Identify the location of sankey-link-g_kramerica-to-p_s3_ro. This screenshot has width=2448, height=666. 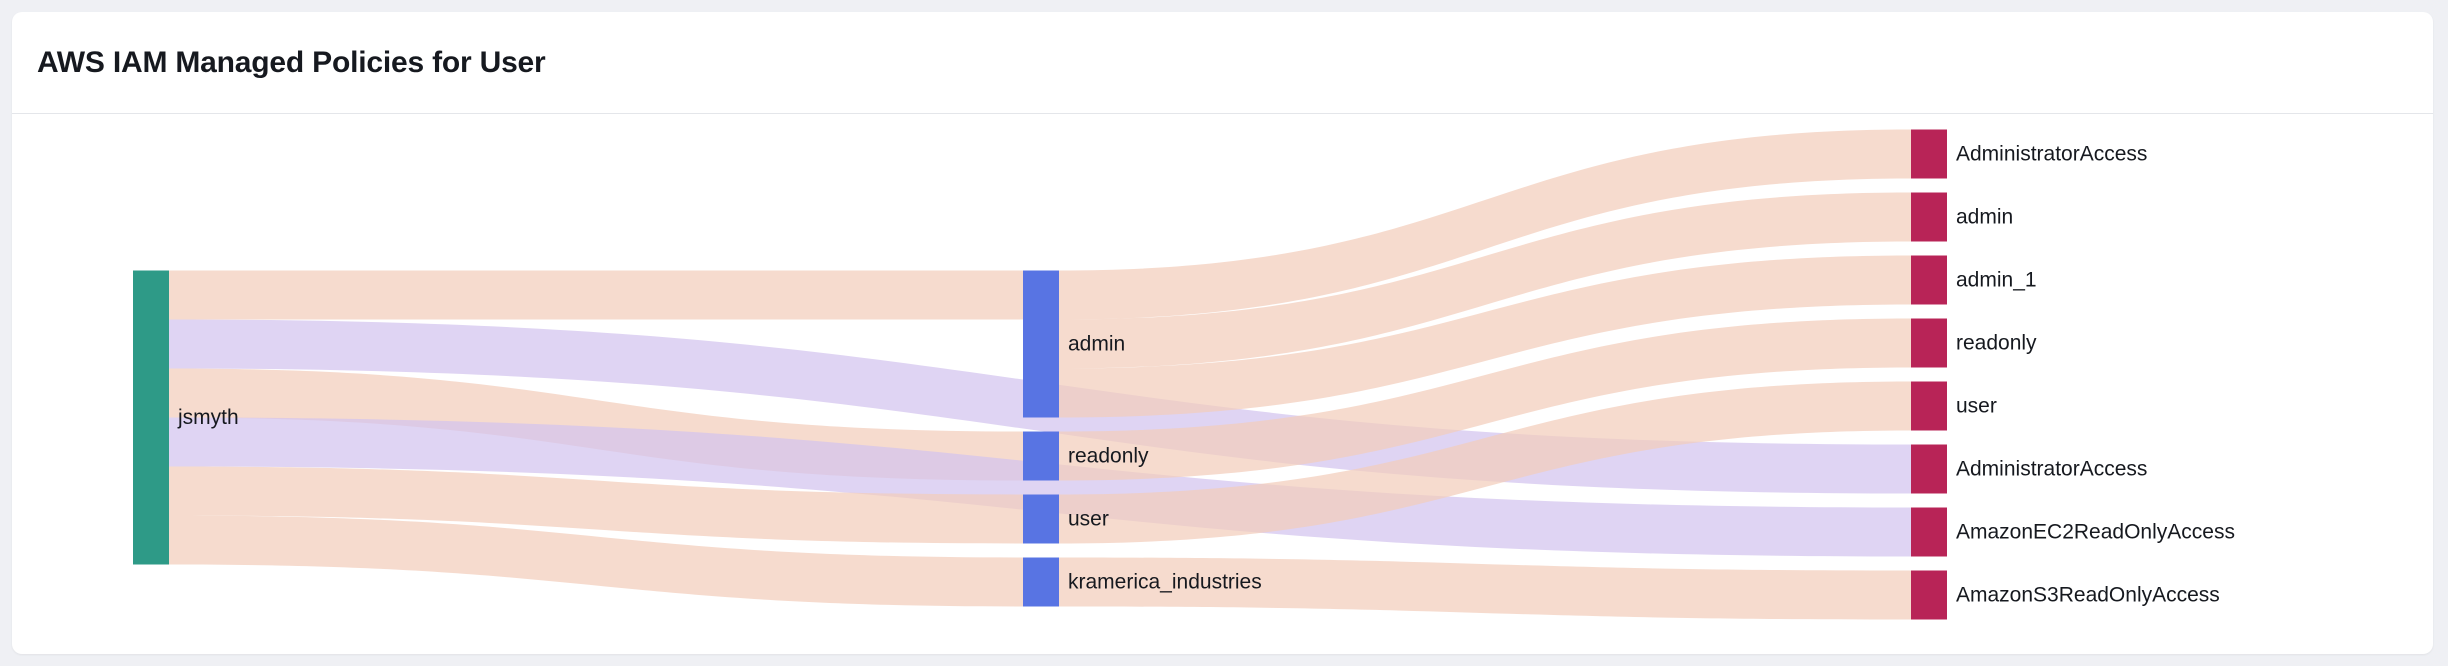
(1485, 588).